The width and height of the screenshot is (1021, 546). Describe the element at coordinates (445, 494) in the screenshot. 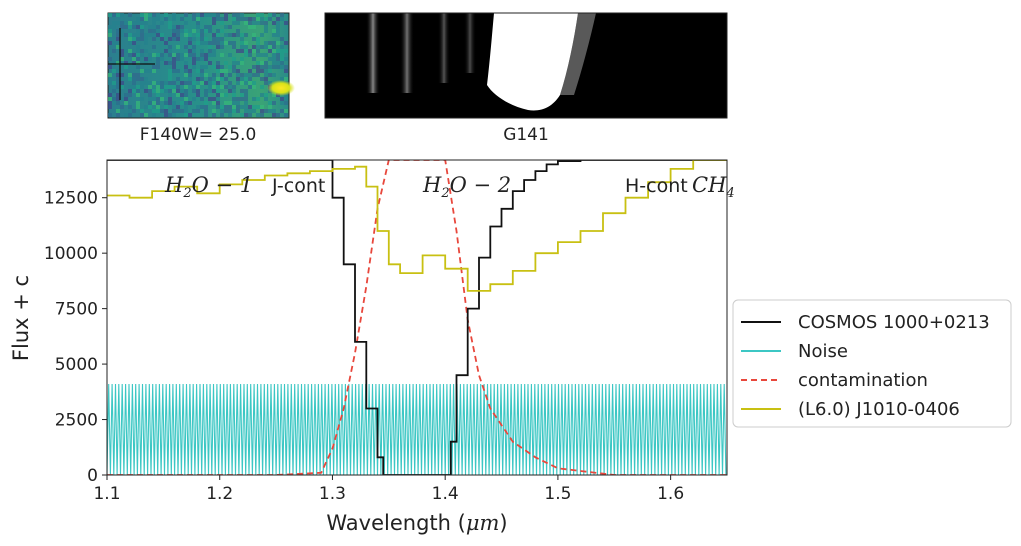

I see `x-tick-label: 1.4` at that location.